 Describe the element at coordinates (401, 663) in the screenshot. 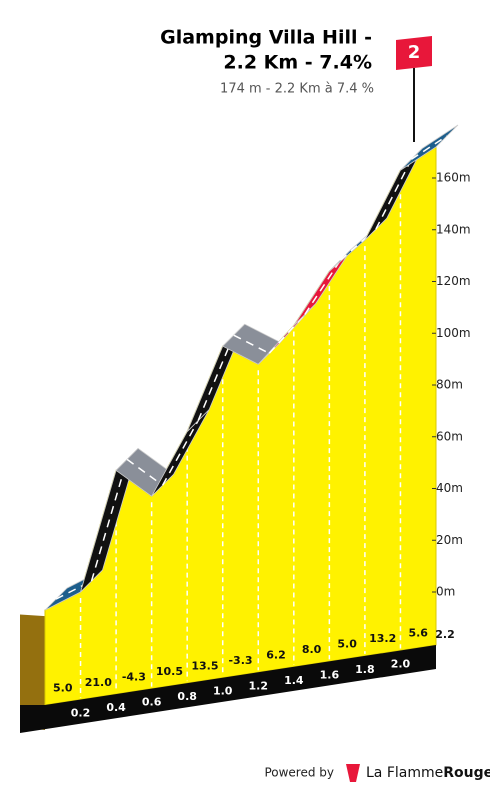

I see `x-tick-label: 2.0` at that location.